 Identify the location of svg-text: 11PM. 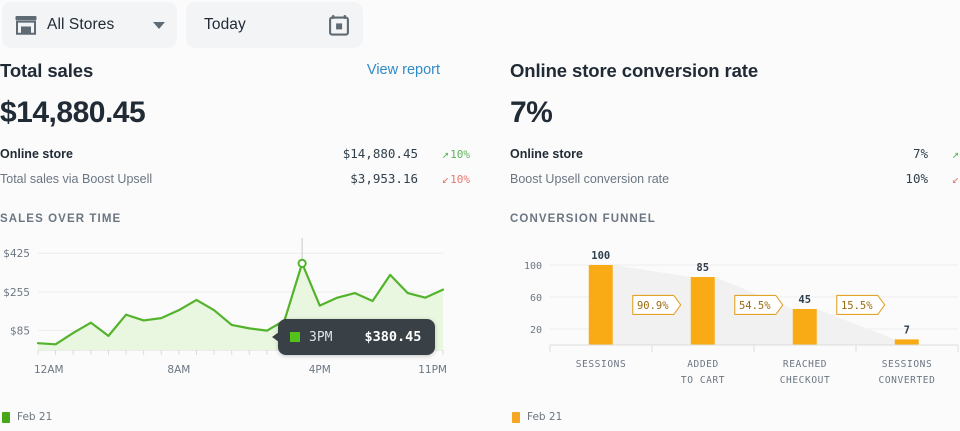
(432, 370).